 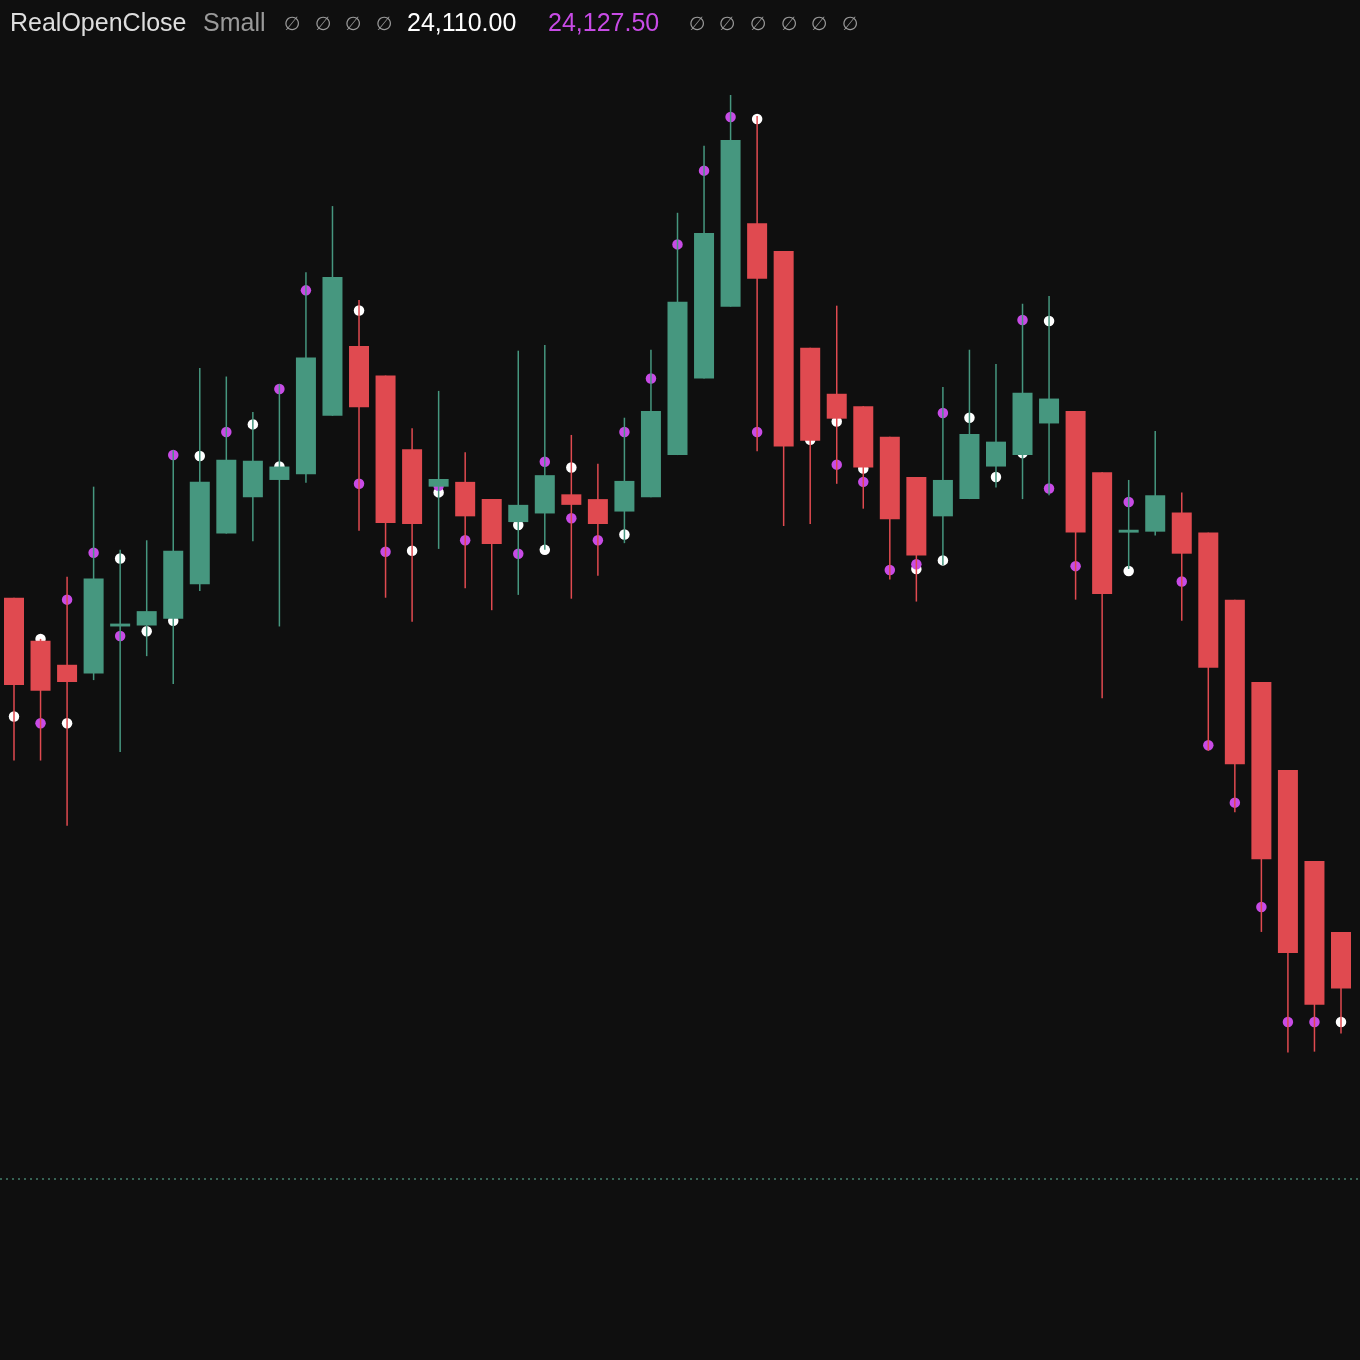 What do you see at coordinates (1128, 571) in the screenshot?
I see `point` at bounding box center [1128, 571].